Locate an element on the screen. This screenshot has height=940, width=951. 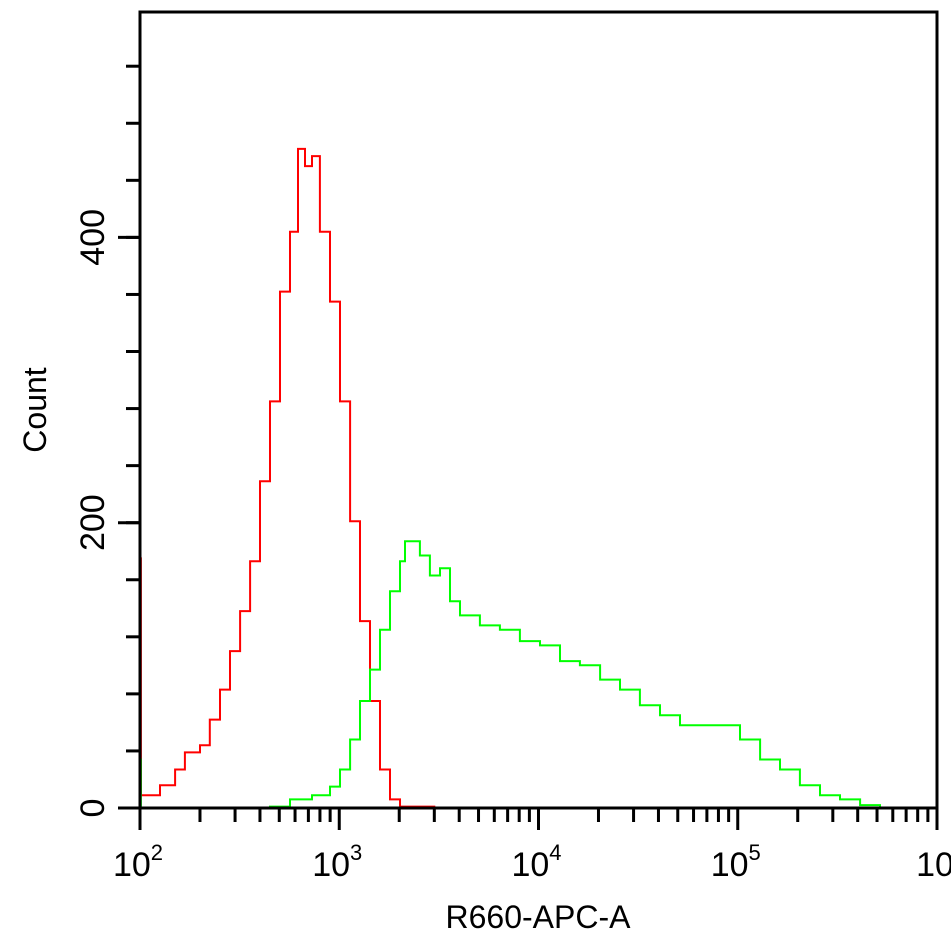
x-tick-label: 10⁴ is located at coordinates (536, 862).